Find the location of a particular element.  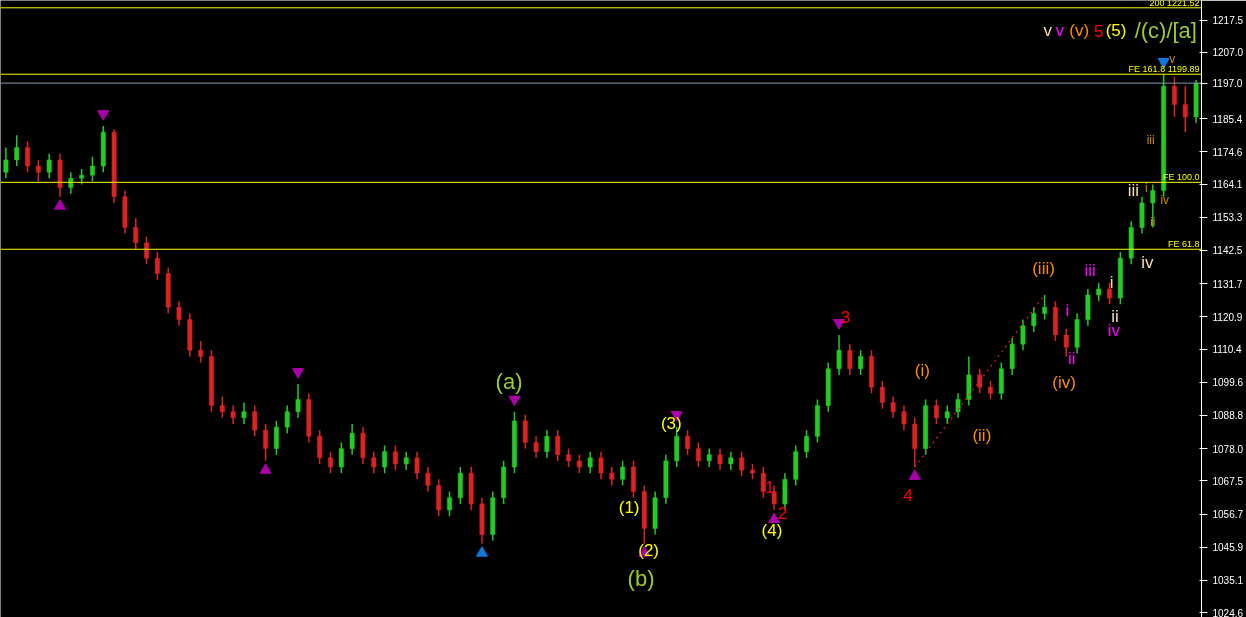

annotation: /(c)/[a] is located at coordinates (1165, 31).